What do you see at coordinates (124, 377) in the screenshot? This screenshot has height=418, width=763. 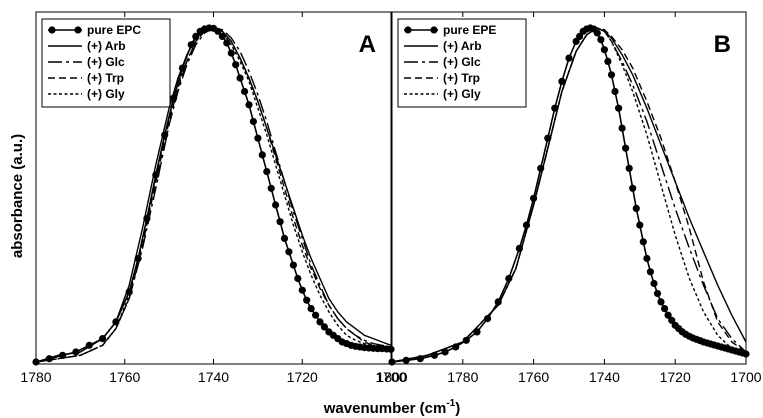 I see `panel-a-tick-label-1760: 1760` at bounding box center [124, 377].